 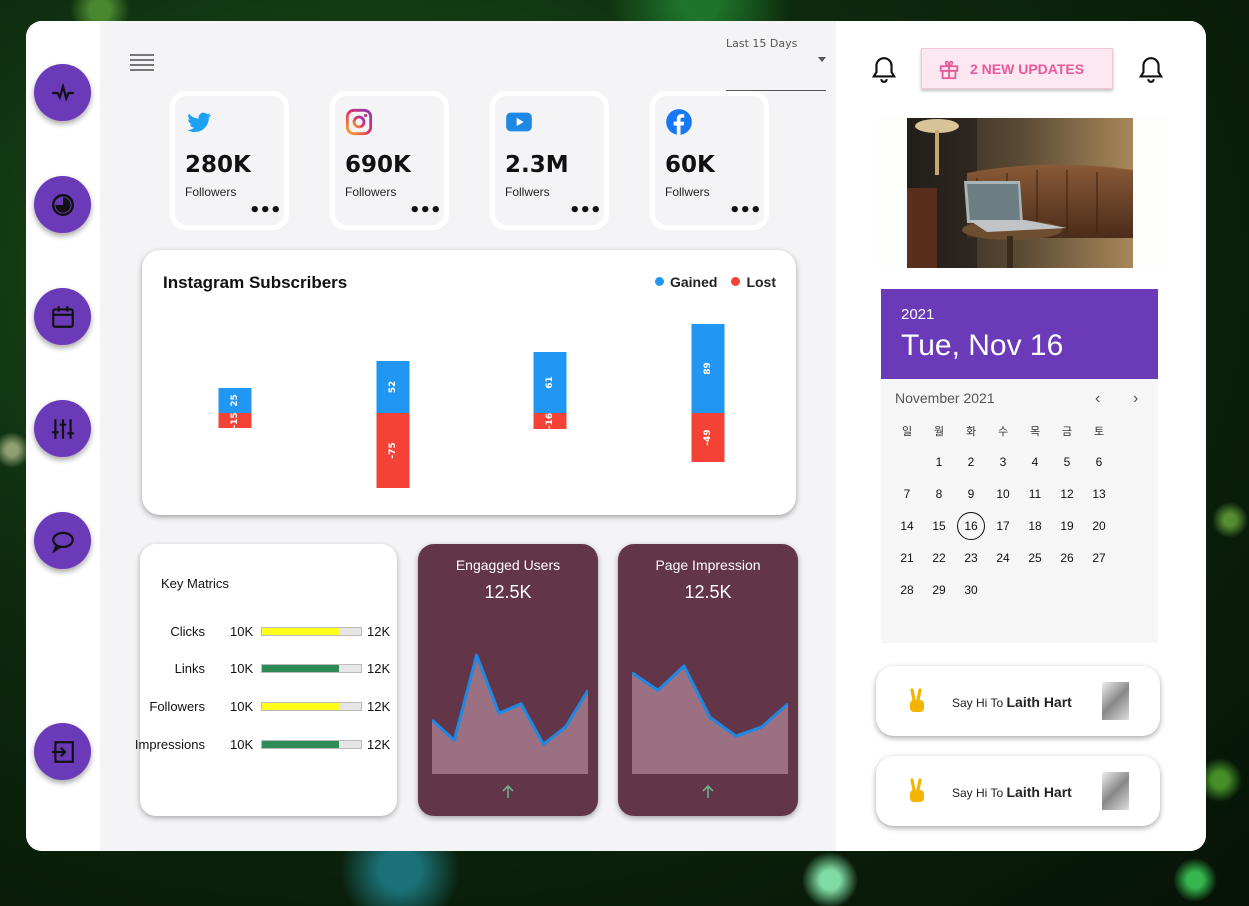 I want to click on calendar-day: 3, so click(x=1003, y=462).